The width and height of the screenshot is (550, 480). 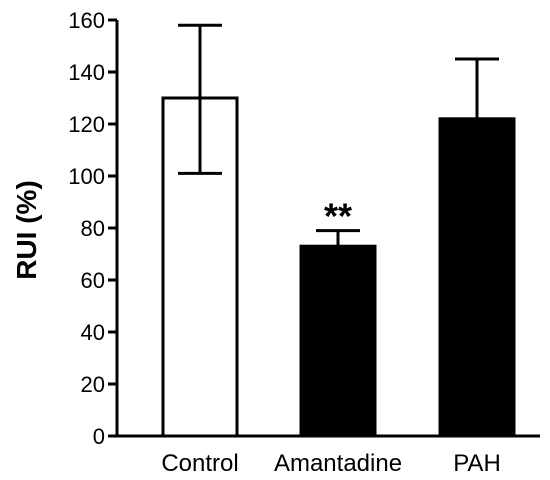 I want to click on y-tick-label: 140, so click(x=86, y=72).